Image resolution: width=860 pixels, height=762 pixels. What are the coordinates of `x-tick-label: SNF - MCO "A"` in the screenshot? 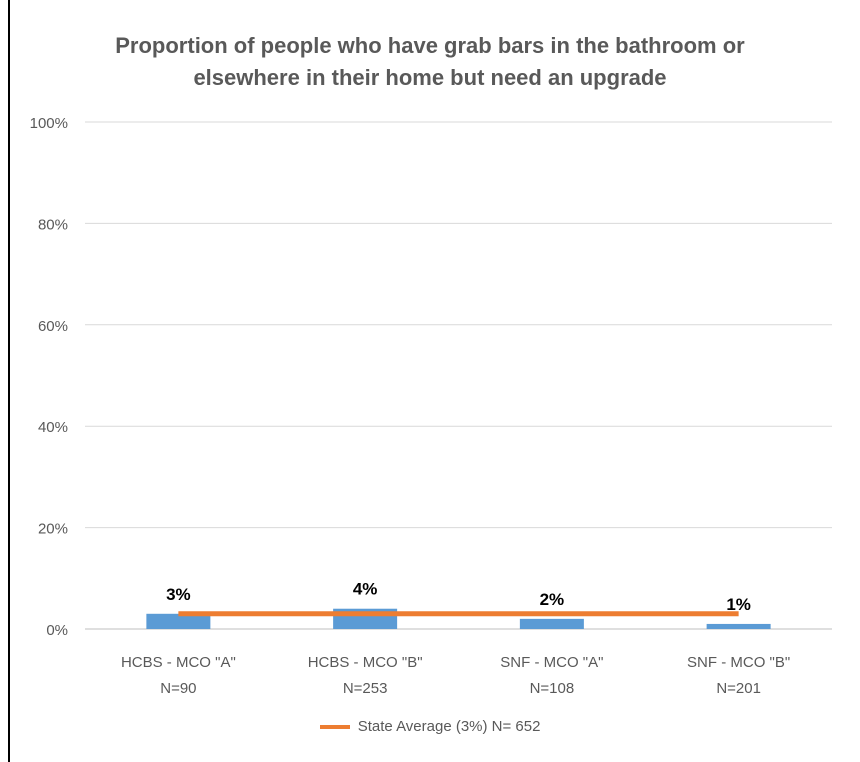 It's located at (551, 662).